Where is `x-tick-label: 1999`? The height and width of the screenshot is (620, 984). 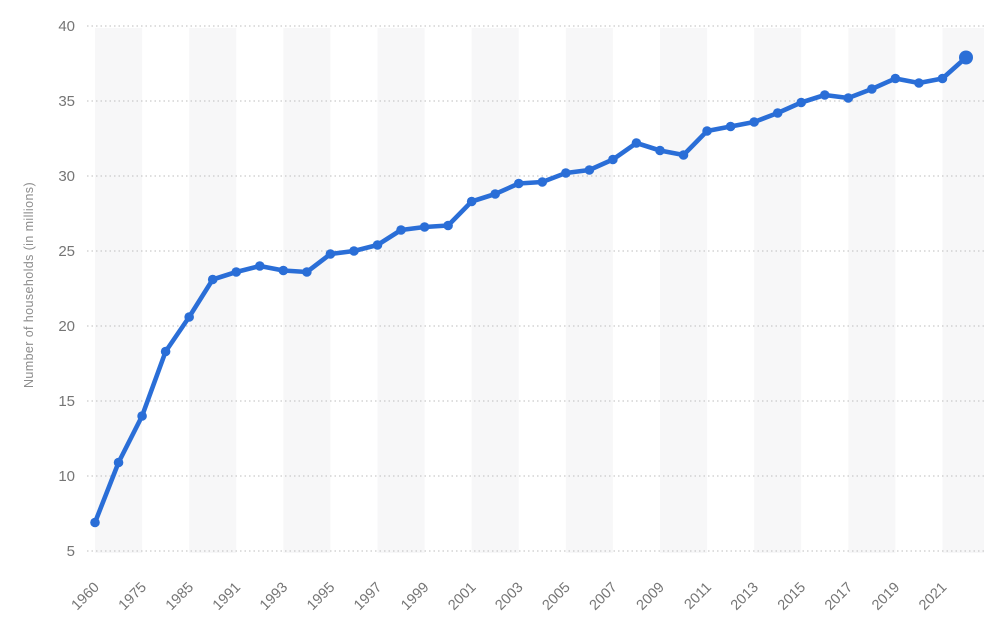
x-tick-label: 1999 is located at coordinates (415, 597).